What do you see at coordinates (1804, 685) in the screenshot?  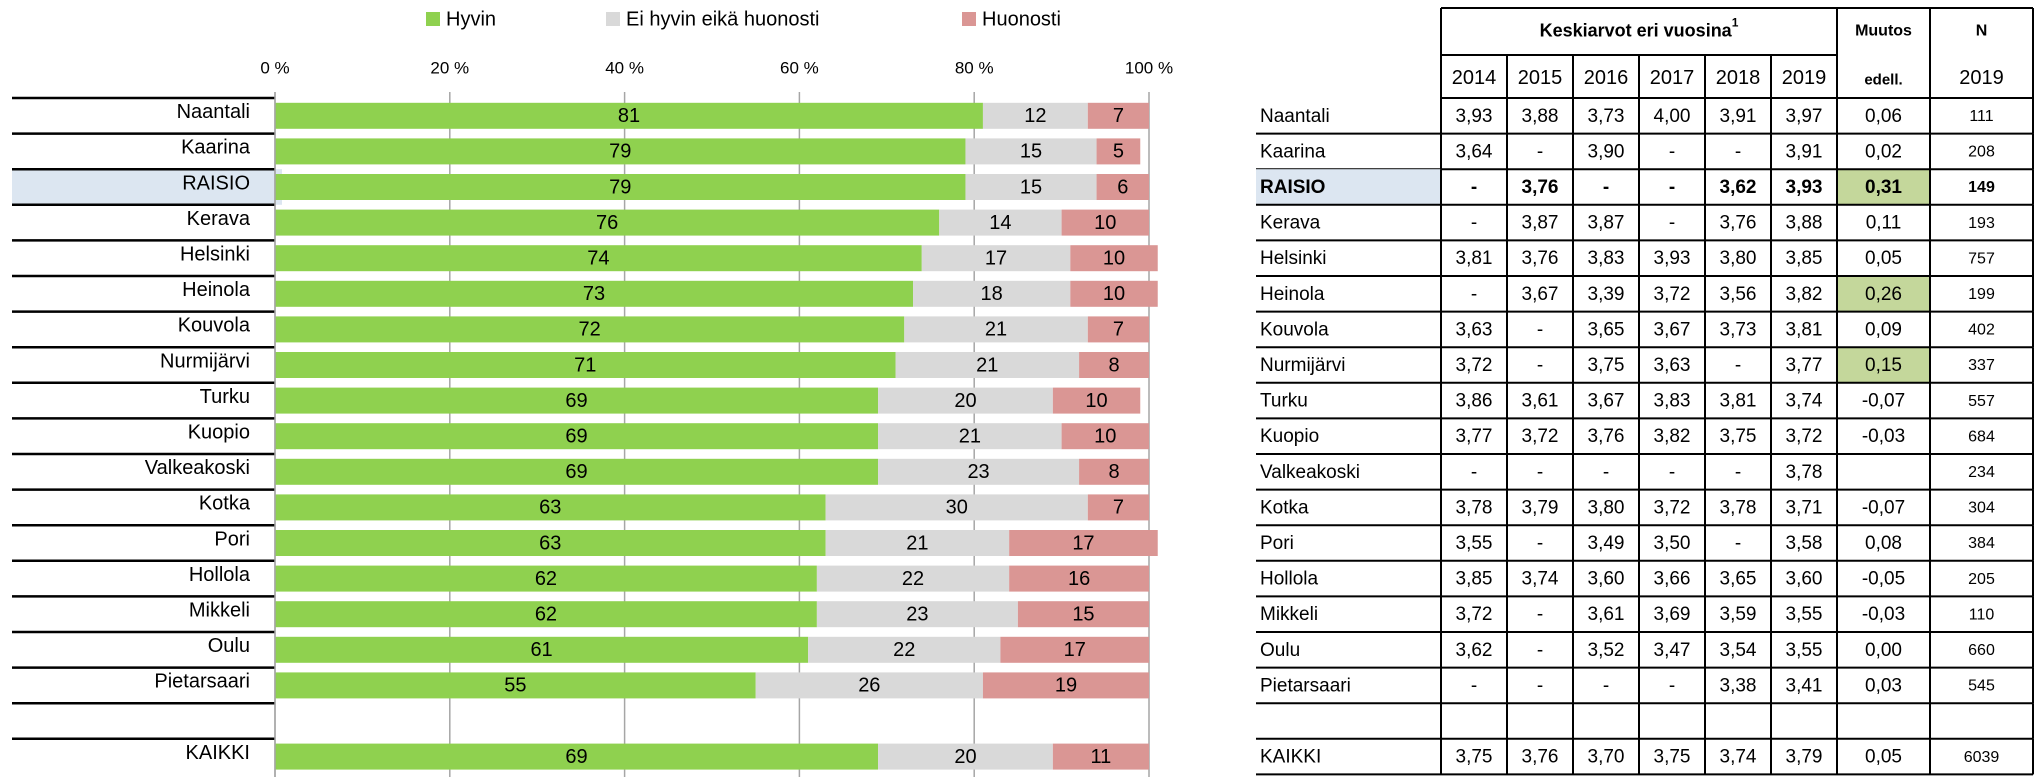 I see `table-cell: 3,41` at bounding box center [1804, 685].